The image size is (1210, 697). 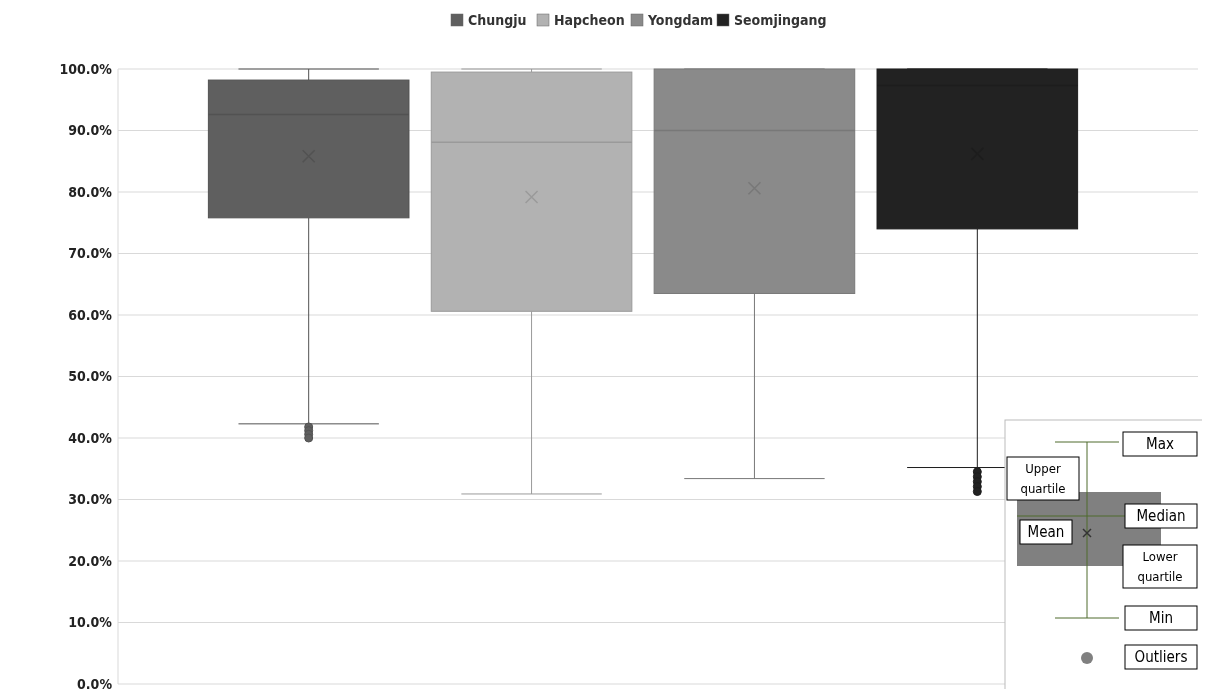 I want to click on y-tick-label: 60.0%, so click(x=90, y=314).